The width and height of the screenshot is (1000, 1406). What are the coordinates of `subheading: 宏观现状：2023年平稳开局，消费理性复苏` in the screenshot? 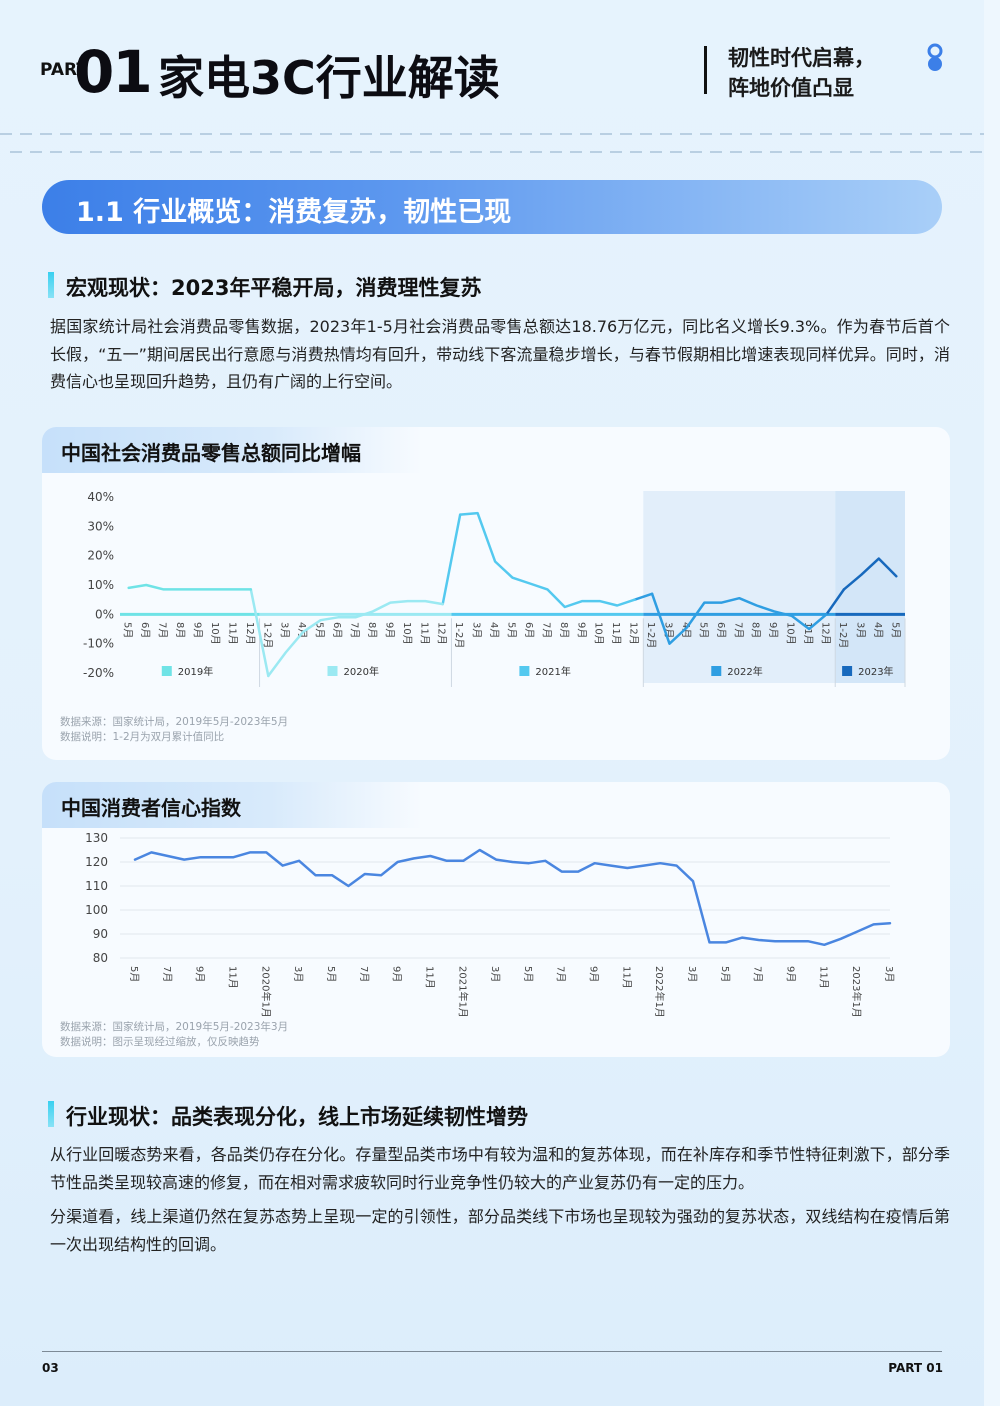 It's located at (274, 288).